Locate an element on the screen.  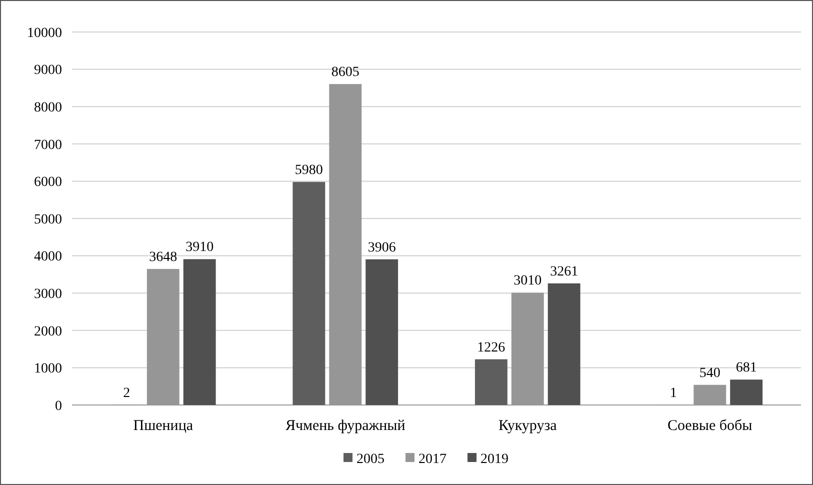
y-tick-label: 5000 is located at coordinates (48, 220).